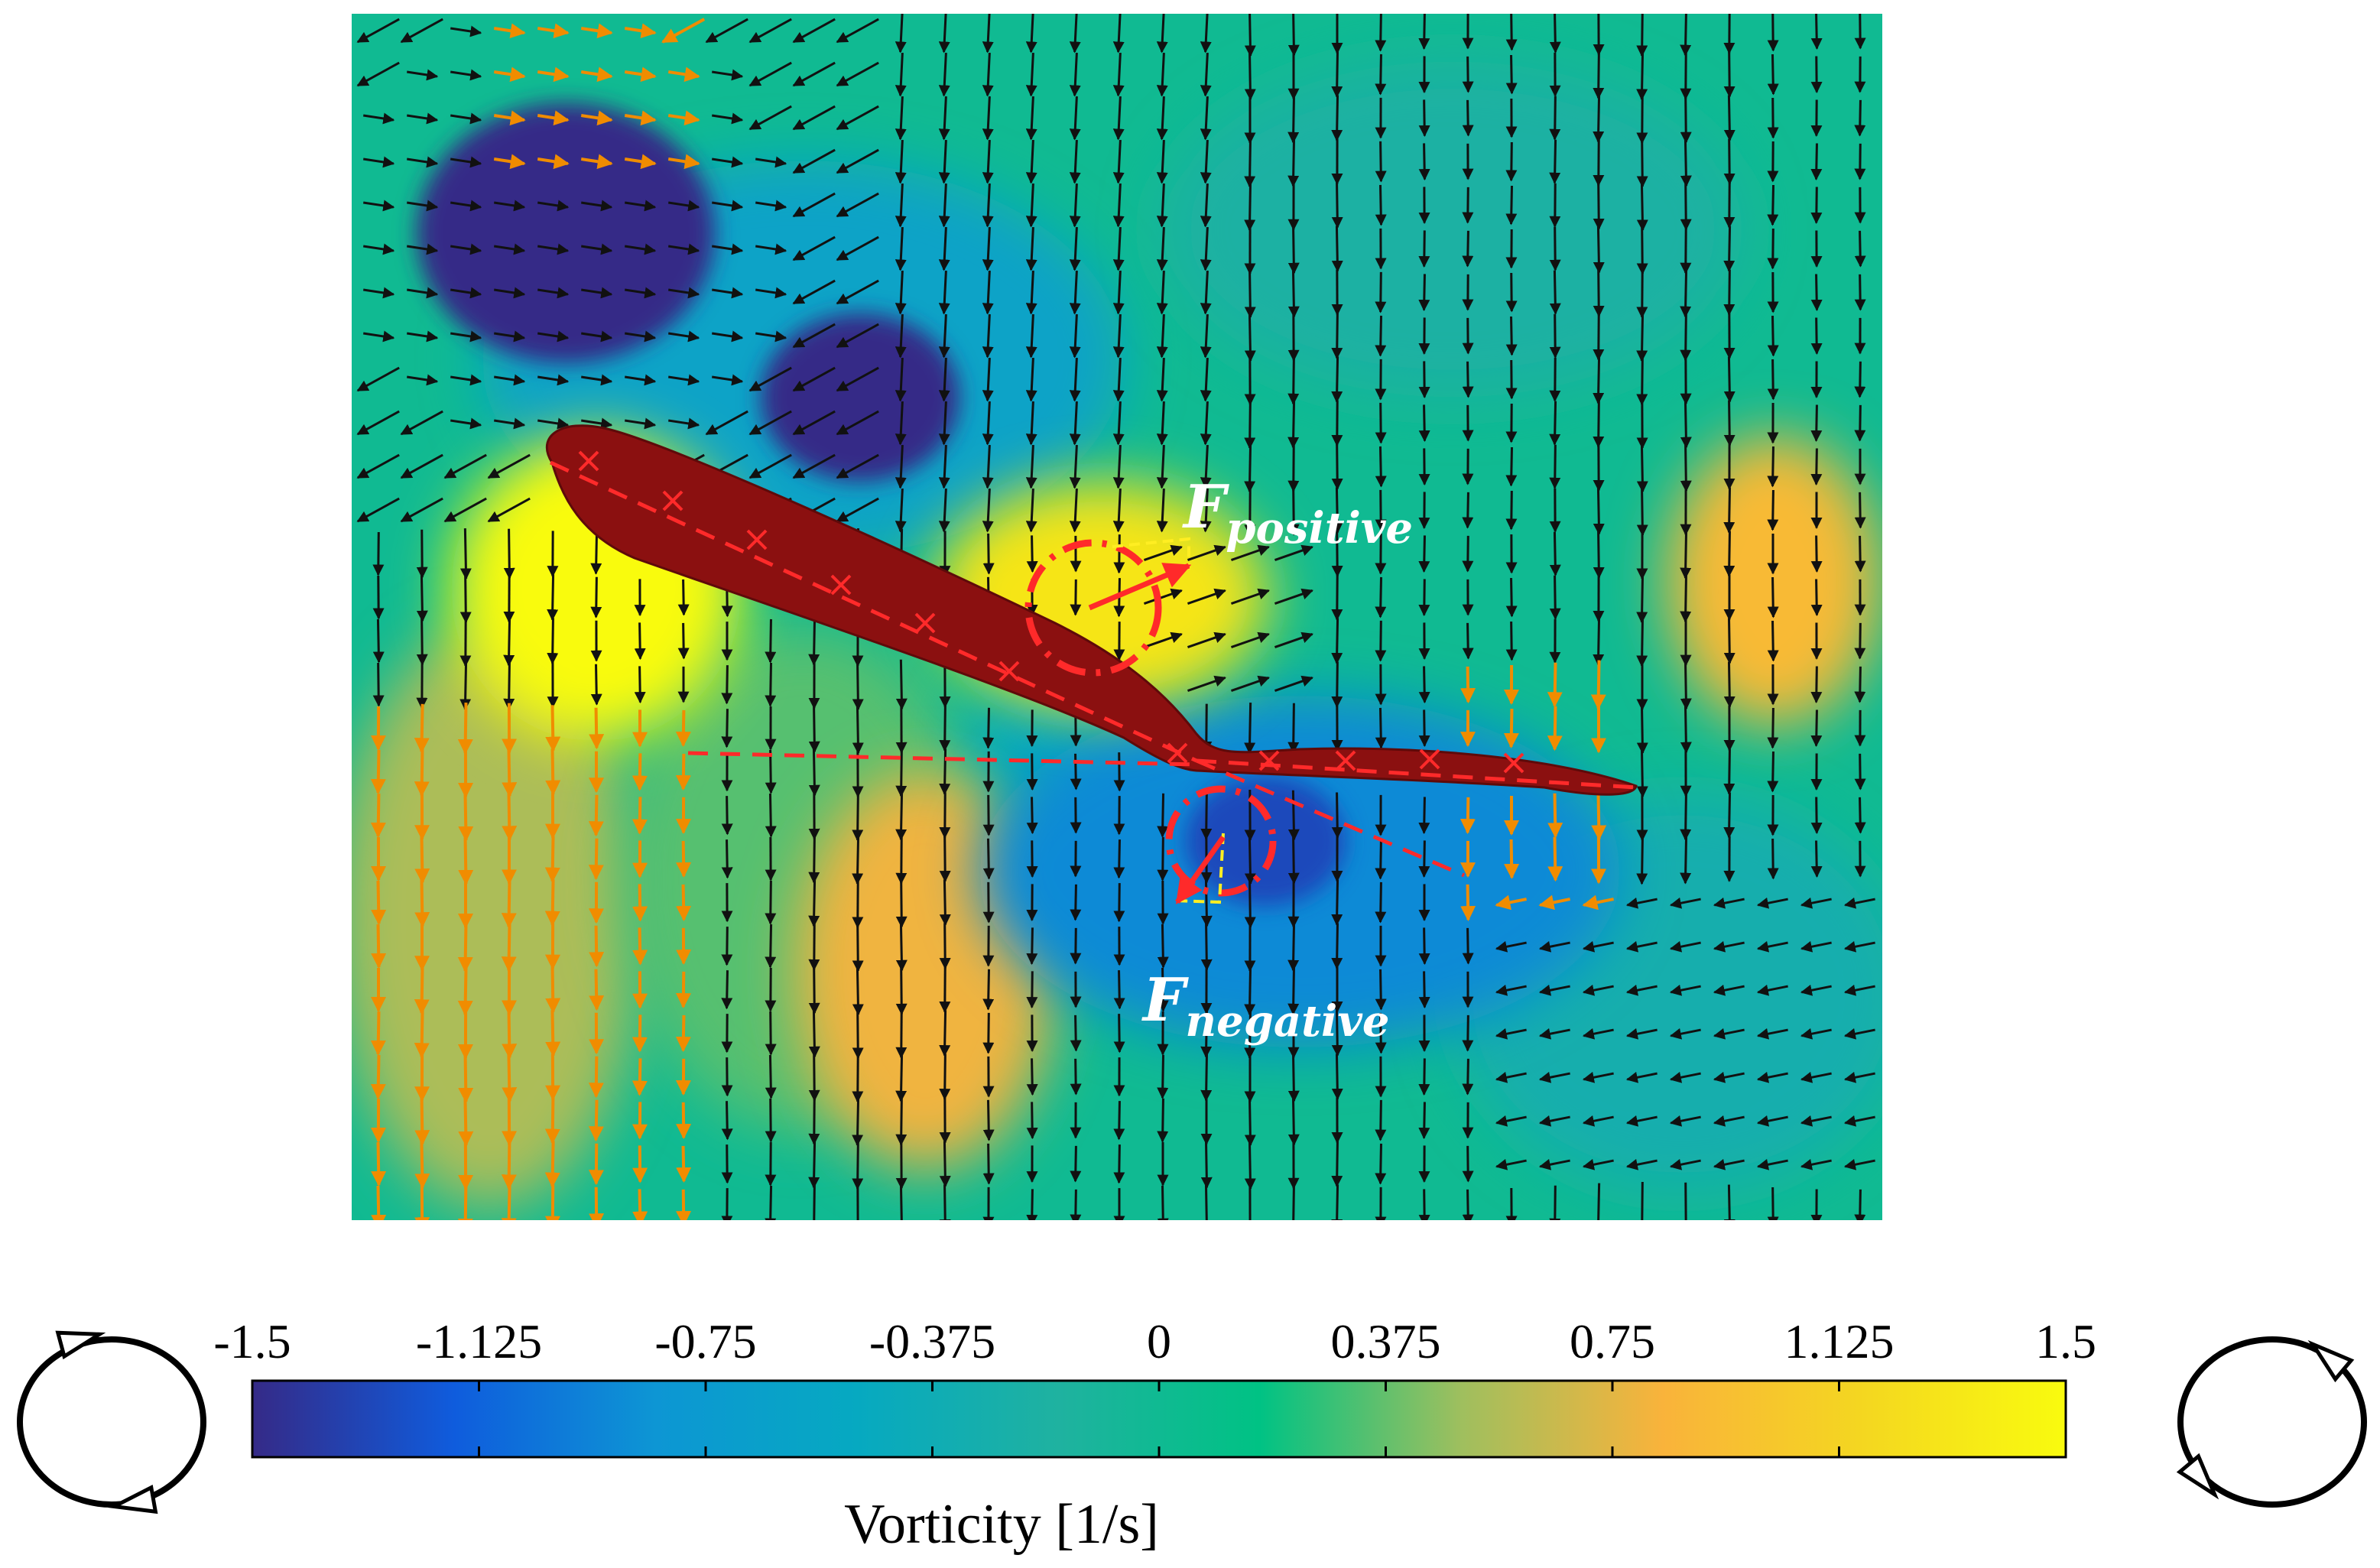 This screenshot has width=2380, height=1568. What do you see at coordinates (1265, 1006) in the screenshot?
I see `force-negative-label: Fnegative` at bounding box center [1265, 1006].